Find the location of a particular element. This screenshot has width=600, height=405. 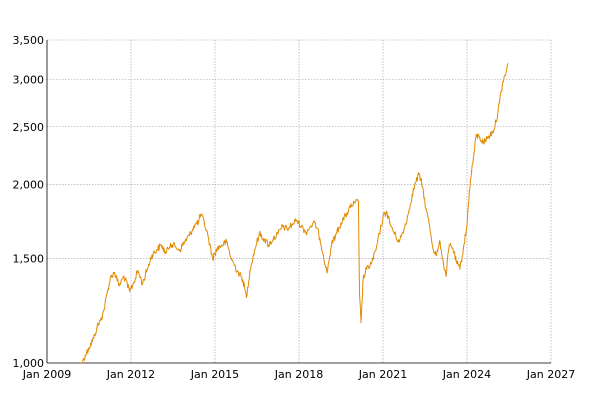

x-tick-label: Jan 2027 is located at coordinates (550, 374).